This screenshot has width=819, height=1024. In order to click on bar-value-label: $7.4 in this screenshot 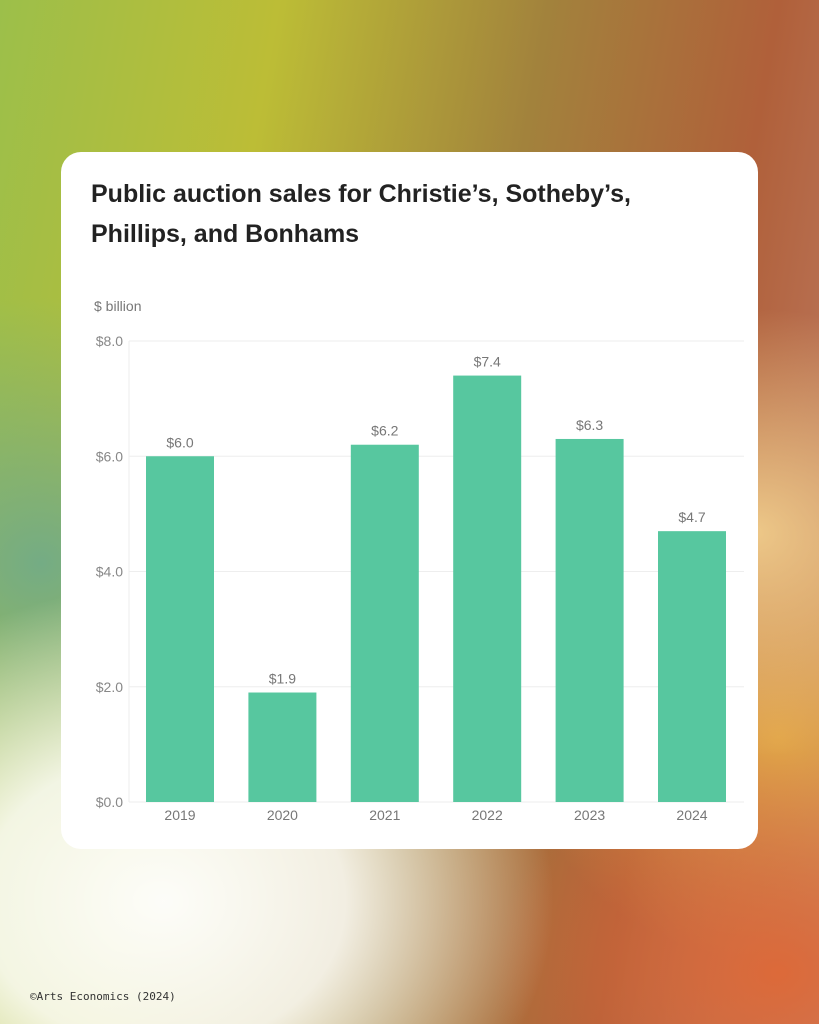, I will do `click(487, 362)`.